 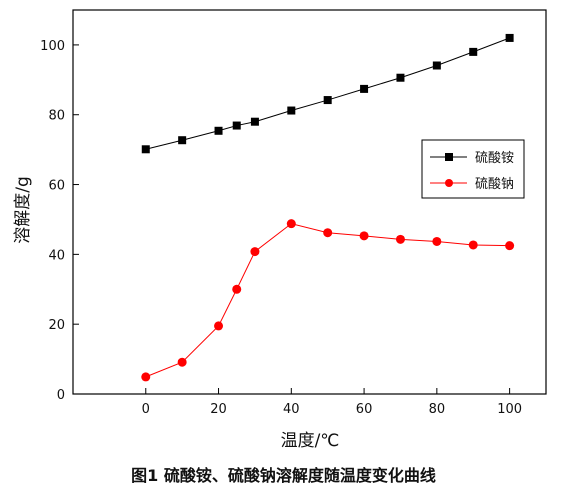 What do you see at coordinates (56, 186) in the screenshot?
I see `y-tick-label: 60` at bounding box center [56, 186].